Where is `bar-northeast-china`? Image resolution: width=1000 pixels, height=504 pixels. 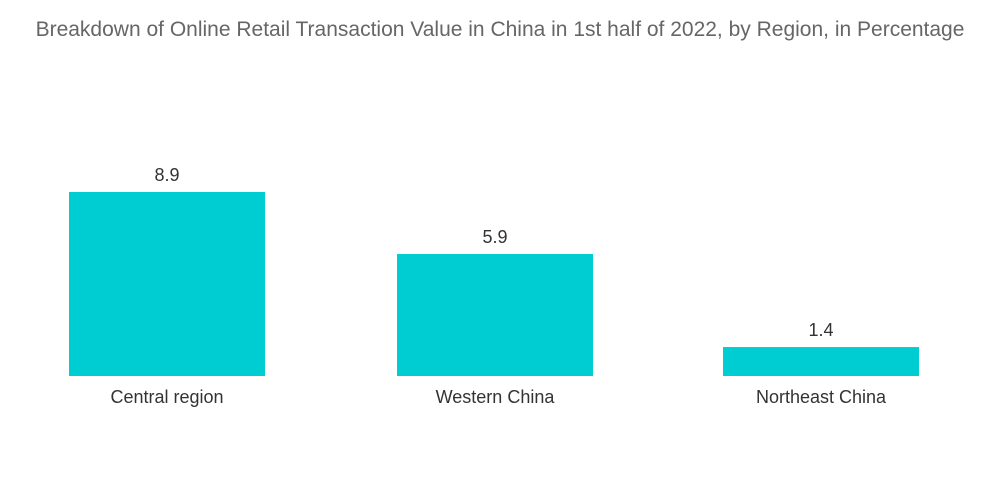 bar-northeast-china is located at coordinates (821, 361).